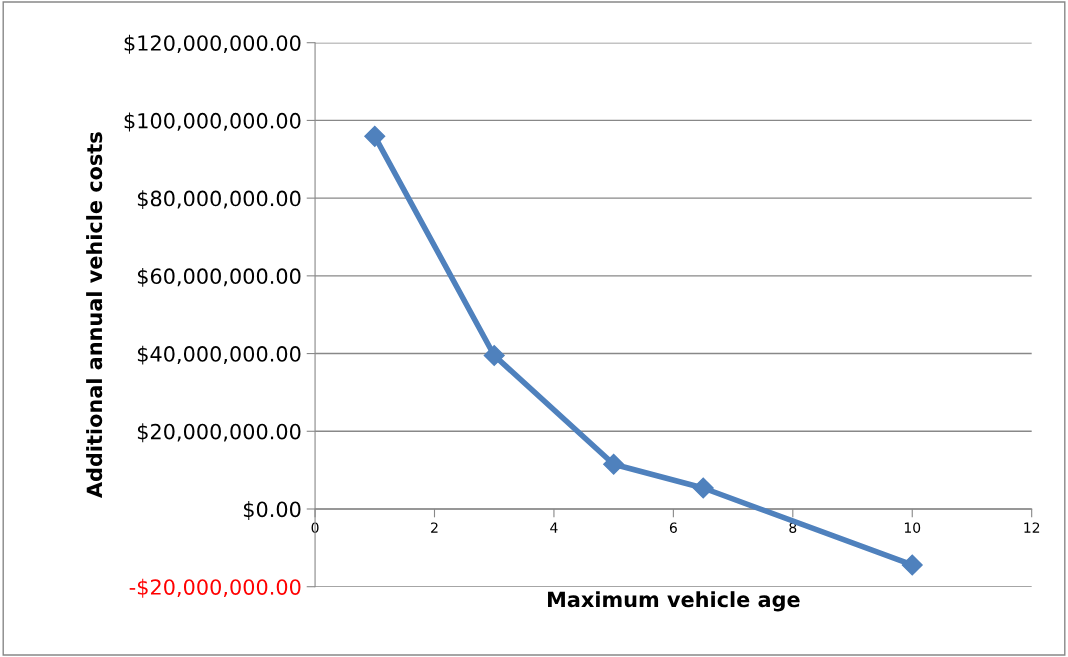  I want to click on x-tick-label: 0, so click(315, 527).